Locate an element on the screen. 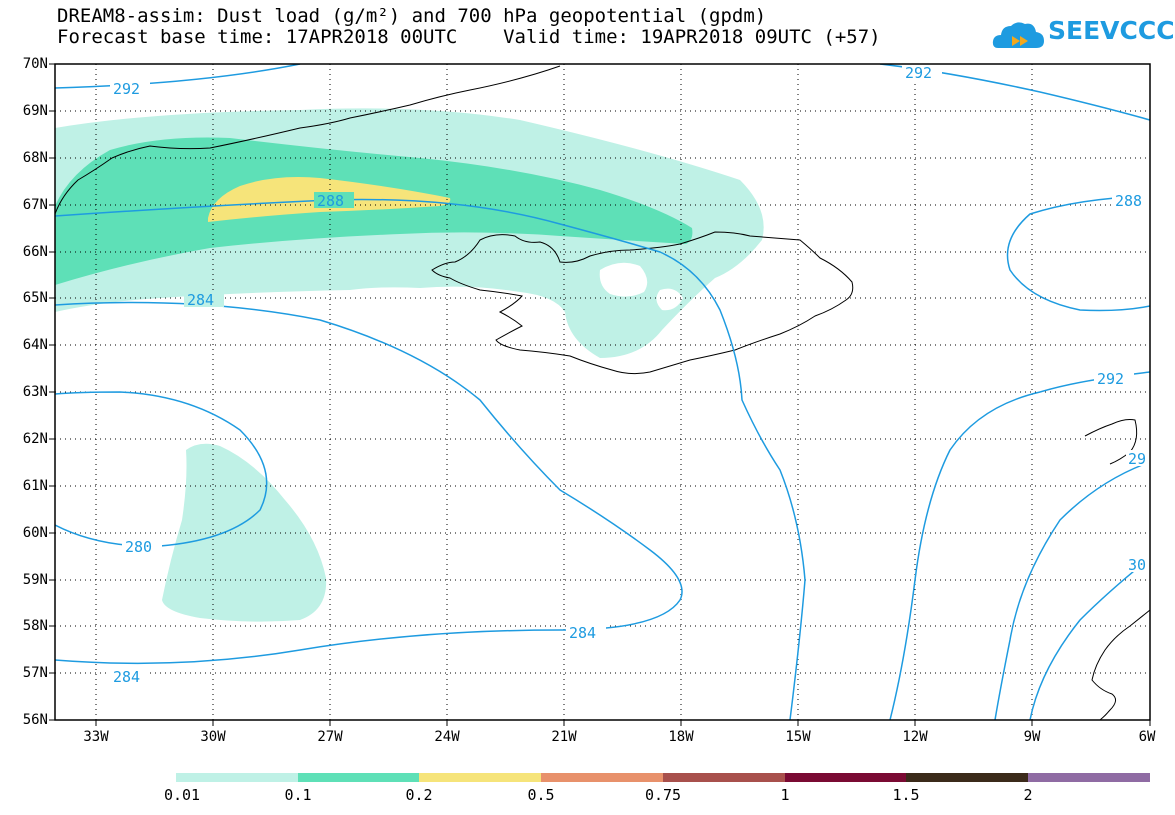 The image size is (1175, 815). lon-label: 24W is located at coordinates (447, 737).